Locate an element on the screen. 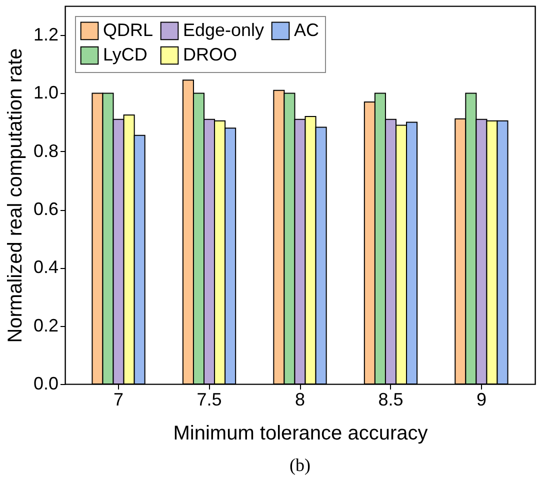  legend-label: LyCD is located at coordinates (125, 54).